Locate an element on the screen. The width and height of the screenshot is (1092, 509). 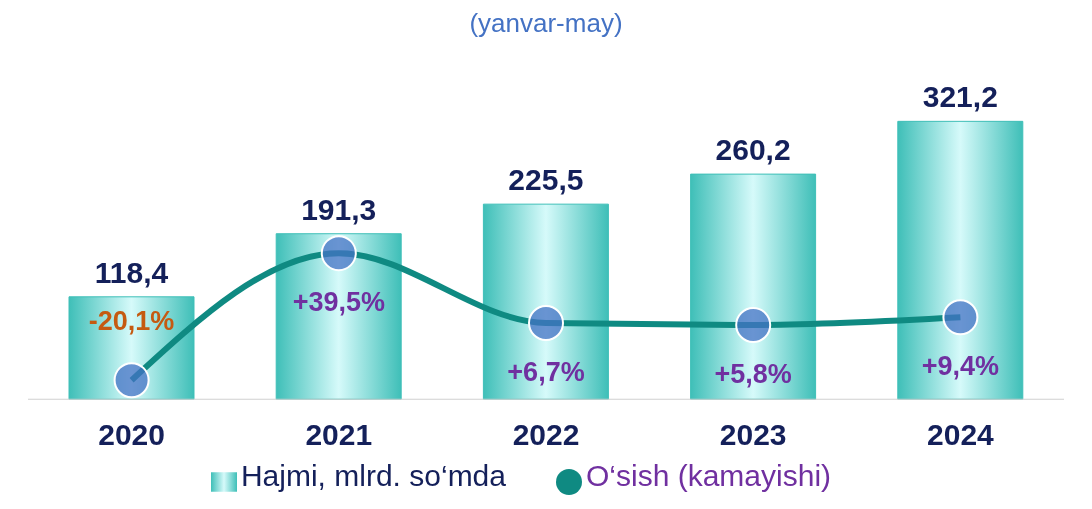
data-label: -20,1% is located at coordinates (131, 321).